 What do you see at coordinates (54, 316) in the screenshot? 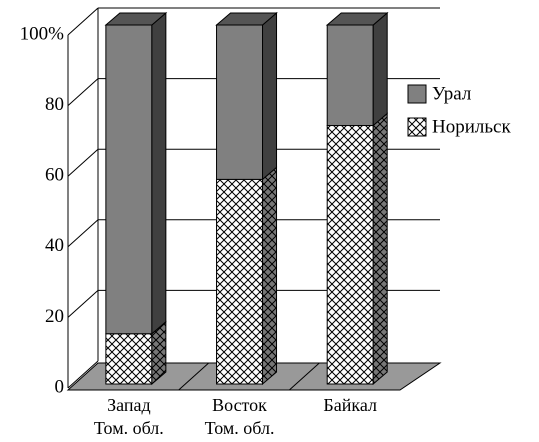
I see `y-tick-label: 20` at bounding box center [54, 316].